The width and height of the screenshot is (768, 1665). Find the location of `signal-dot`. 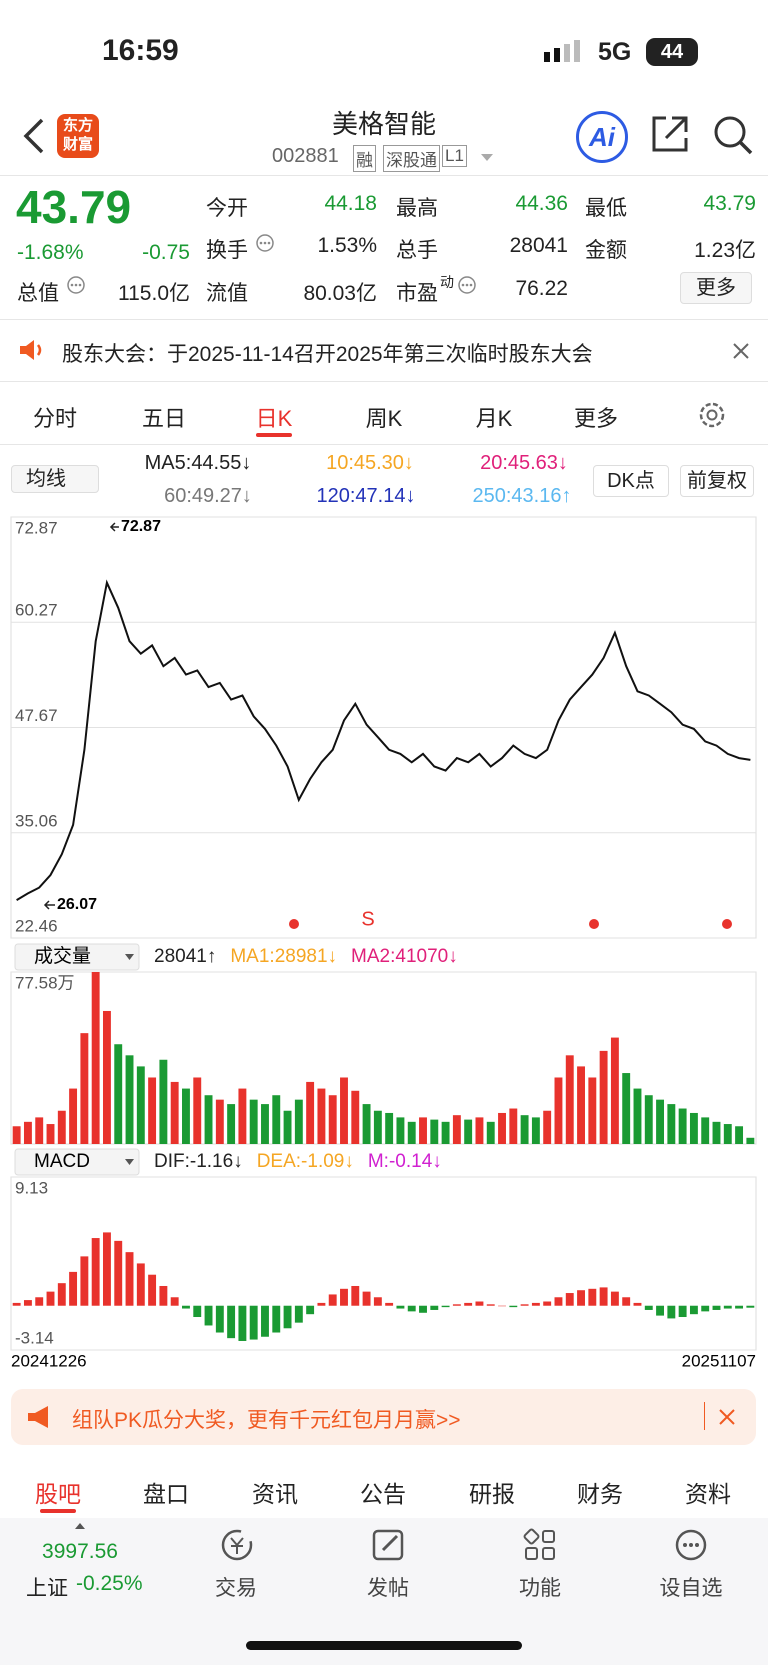

signal-dot is located at coordinates (727, 924).